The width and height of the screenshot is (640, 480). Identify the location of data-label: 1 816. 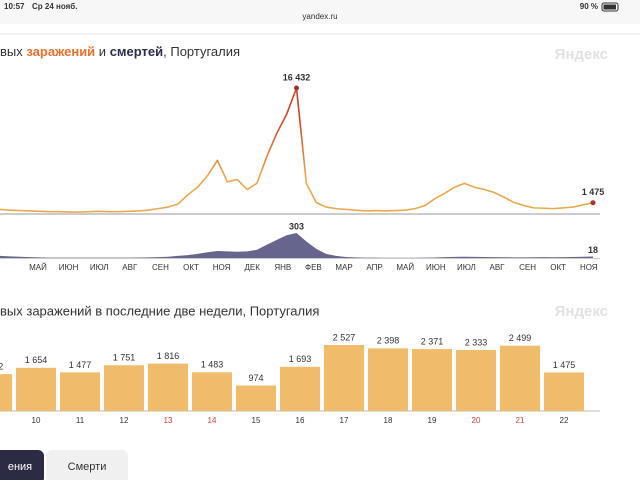
(168, 356).